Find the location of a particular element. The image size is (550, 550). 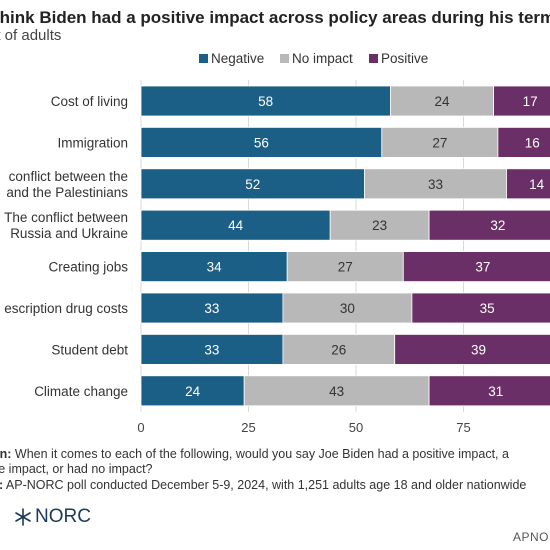

data-label: 58 is located at coordinates (265, 101).